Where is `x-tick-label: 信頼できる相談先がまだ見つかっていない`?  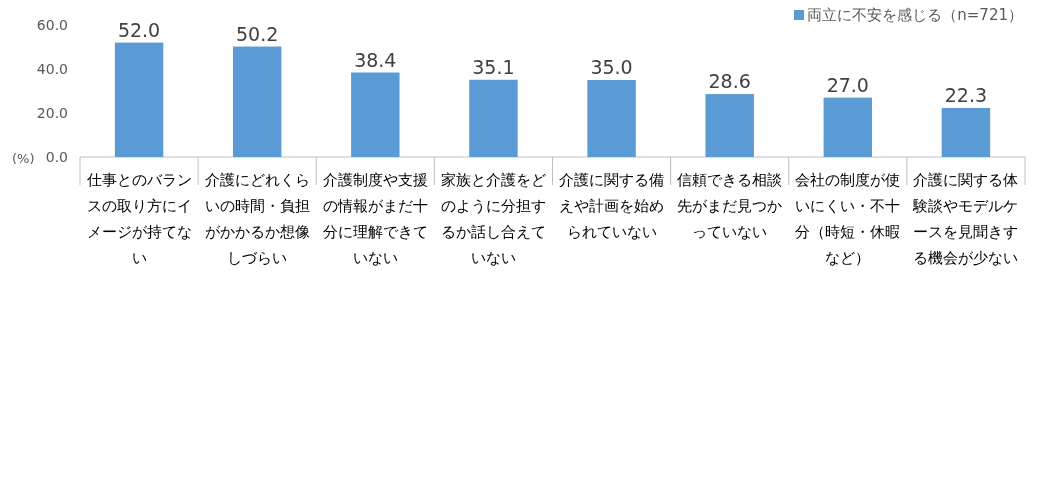 x-tick-label: 信頼できる相談先がまだ見つかっていない is located at coordinates (729, 206).